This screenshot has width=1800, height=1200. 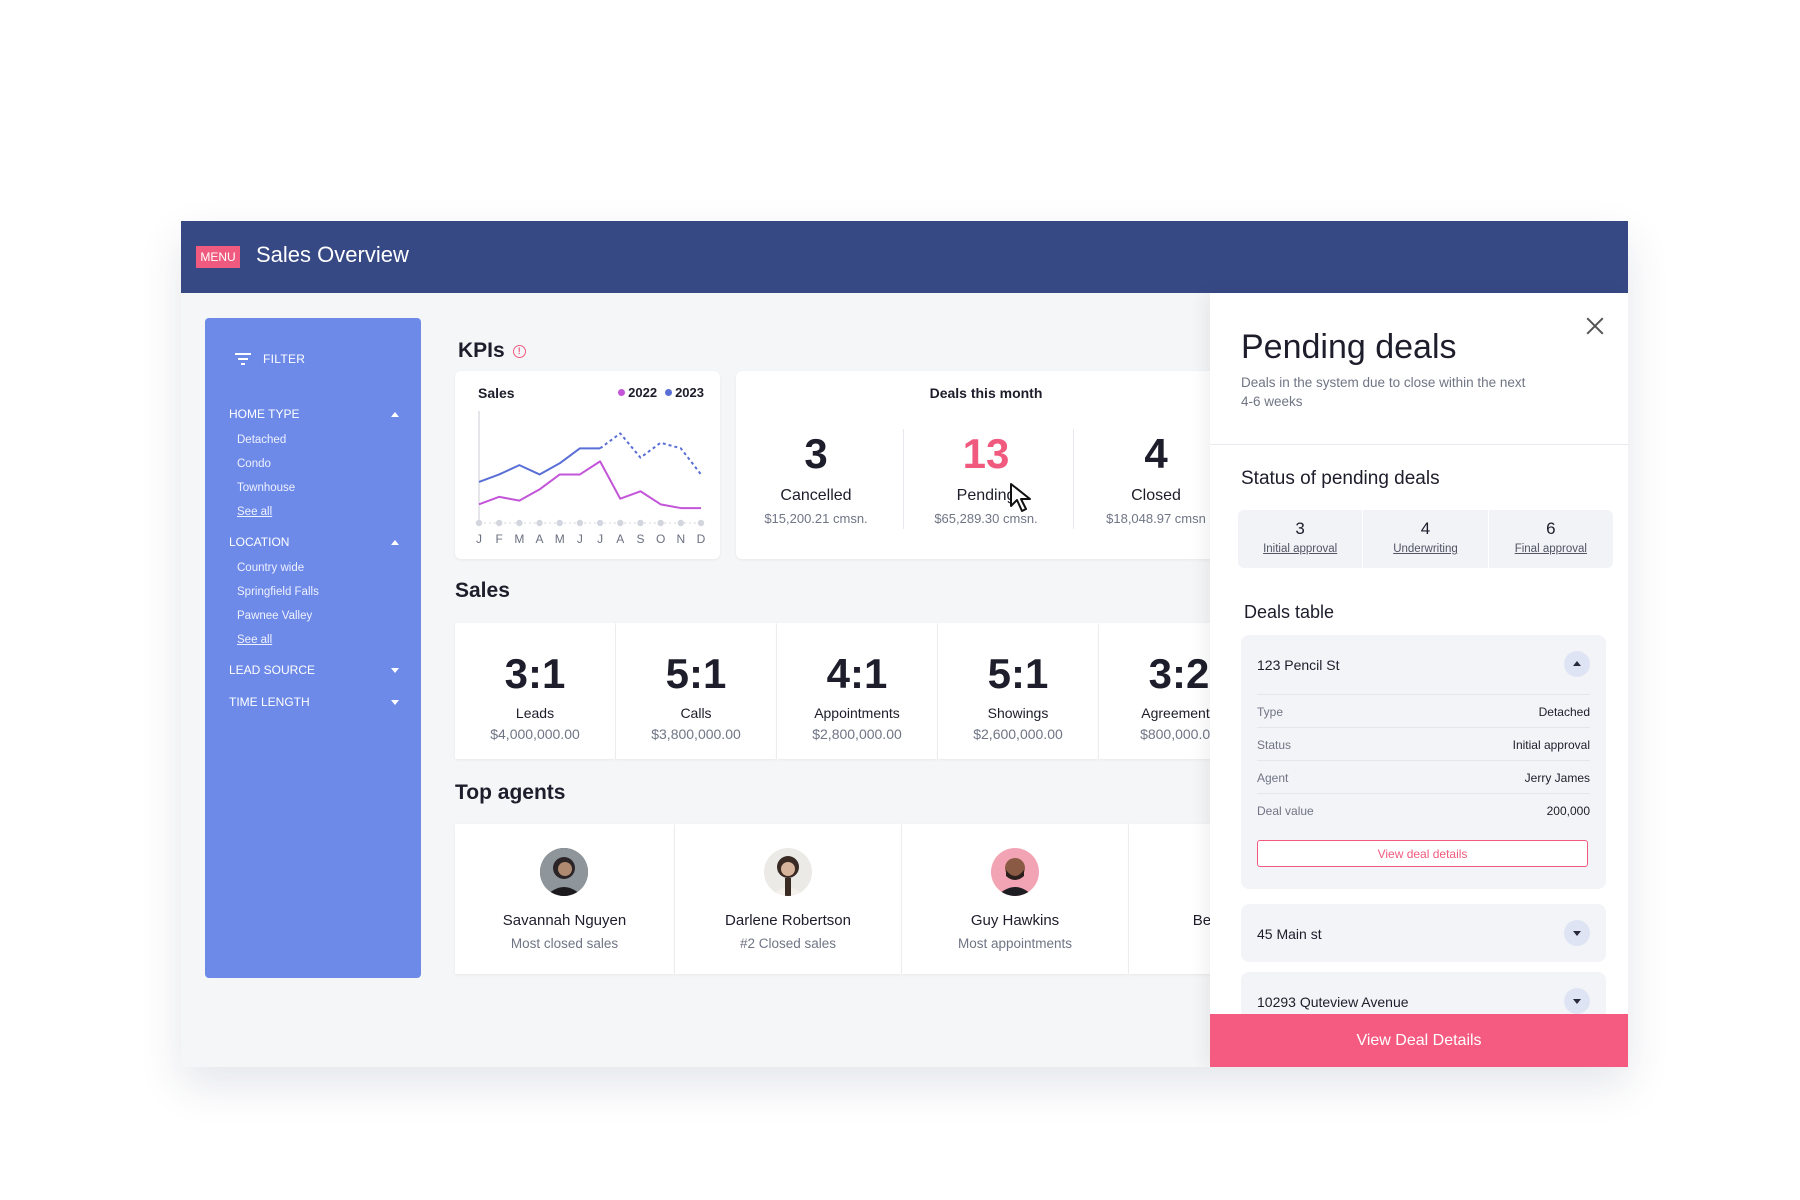 I want to click on sales-value: $2,600,000.00, so click(x=1018, y=734).